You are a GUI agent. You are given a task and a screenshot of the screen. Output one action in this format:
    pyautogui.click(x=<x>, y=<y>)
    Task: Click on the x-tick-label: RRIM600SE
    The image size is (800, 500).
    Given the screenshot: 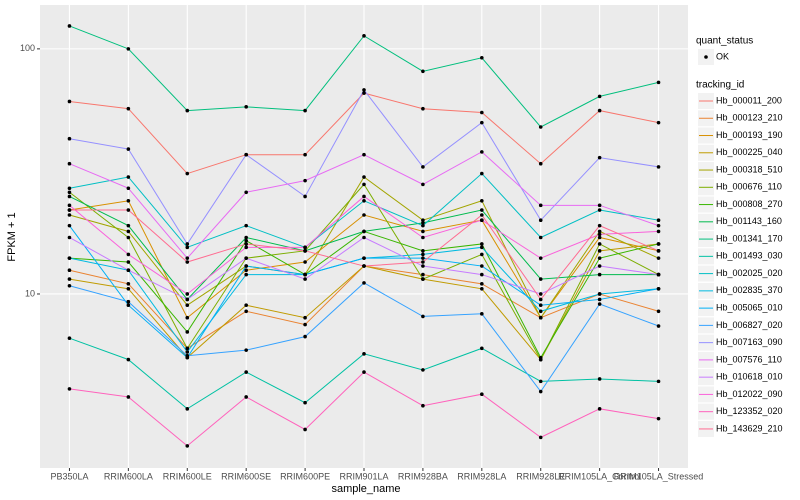 What is the action you would take?
    pyautogui.click(x=246, y=476)
    